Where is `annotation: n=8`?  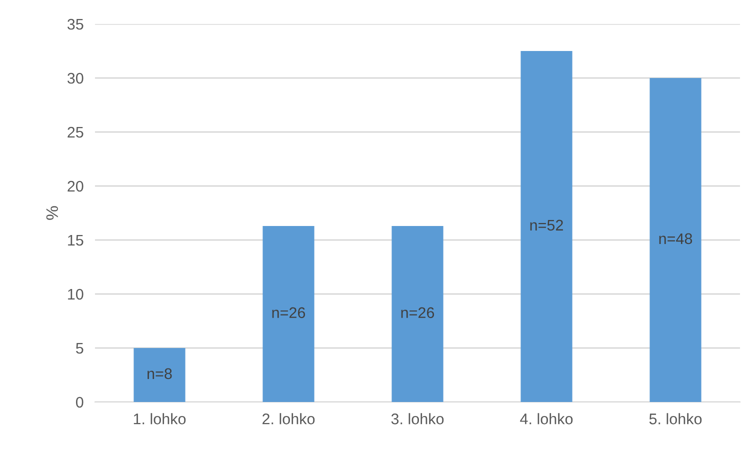
annotation: n=8 is located at coordinates (160, 374).